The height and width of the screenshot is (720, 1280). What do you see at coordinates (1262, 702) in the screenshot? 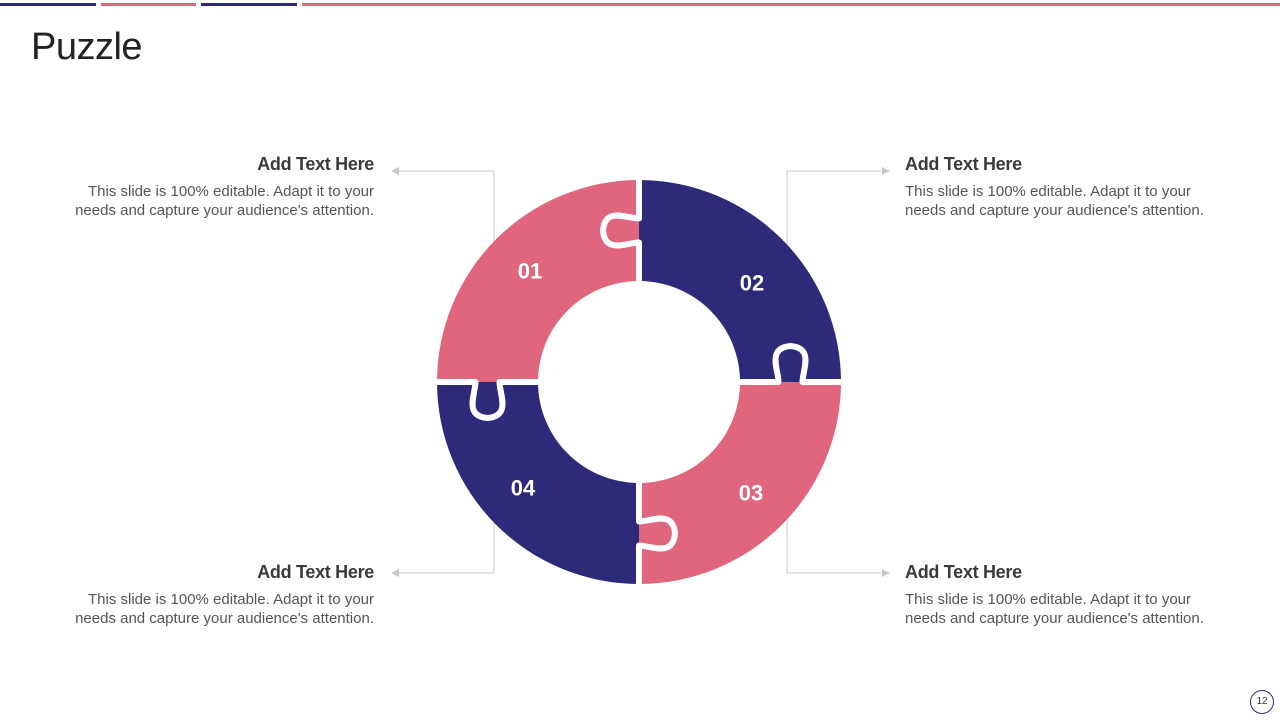
I see `page-number-badge: 12` at bounding box center [1262, 702].